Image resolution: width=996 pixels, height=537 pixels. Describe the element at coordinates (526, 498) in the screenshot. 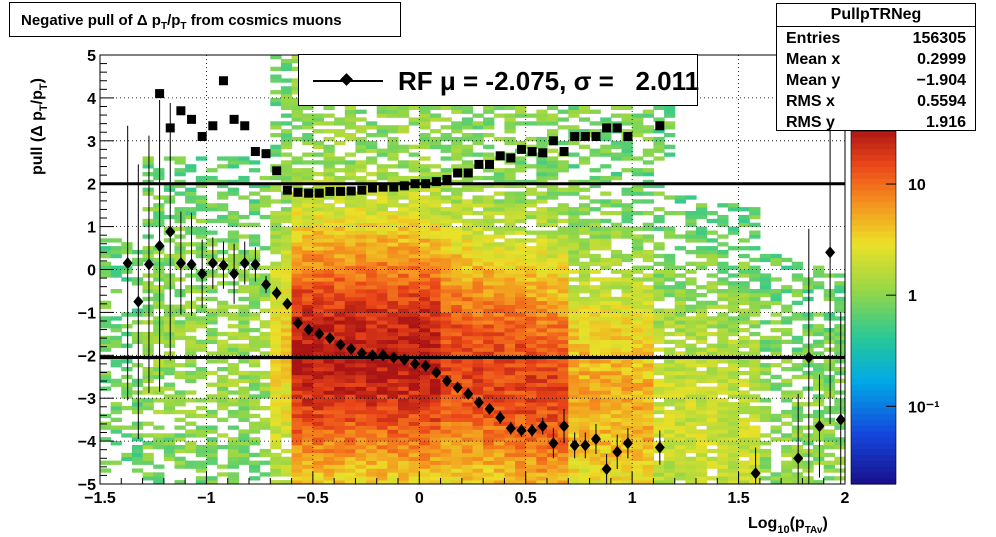

I see `x-tick-label: 0.5` at that location.